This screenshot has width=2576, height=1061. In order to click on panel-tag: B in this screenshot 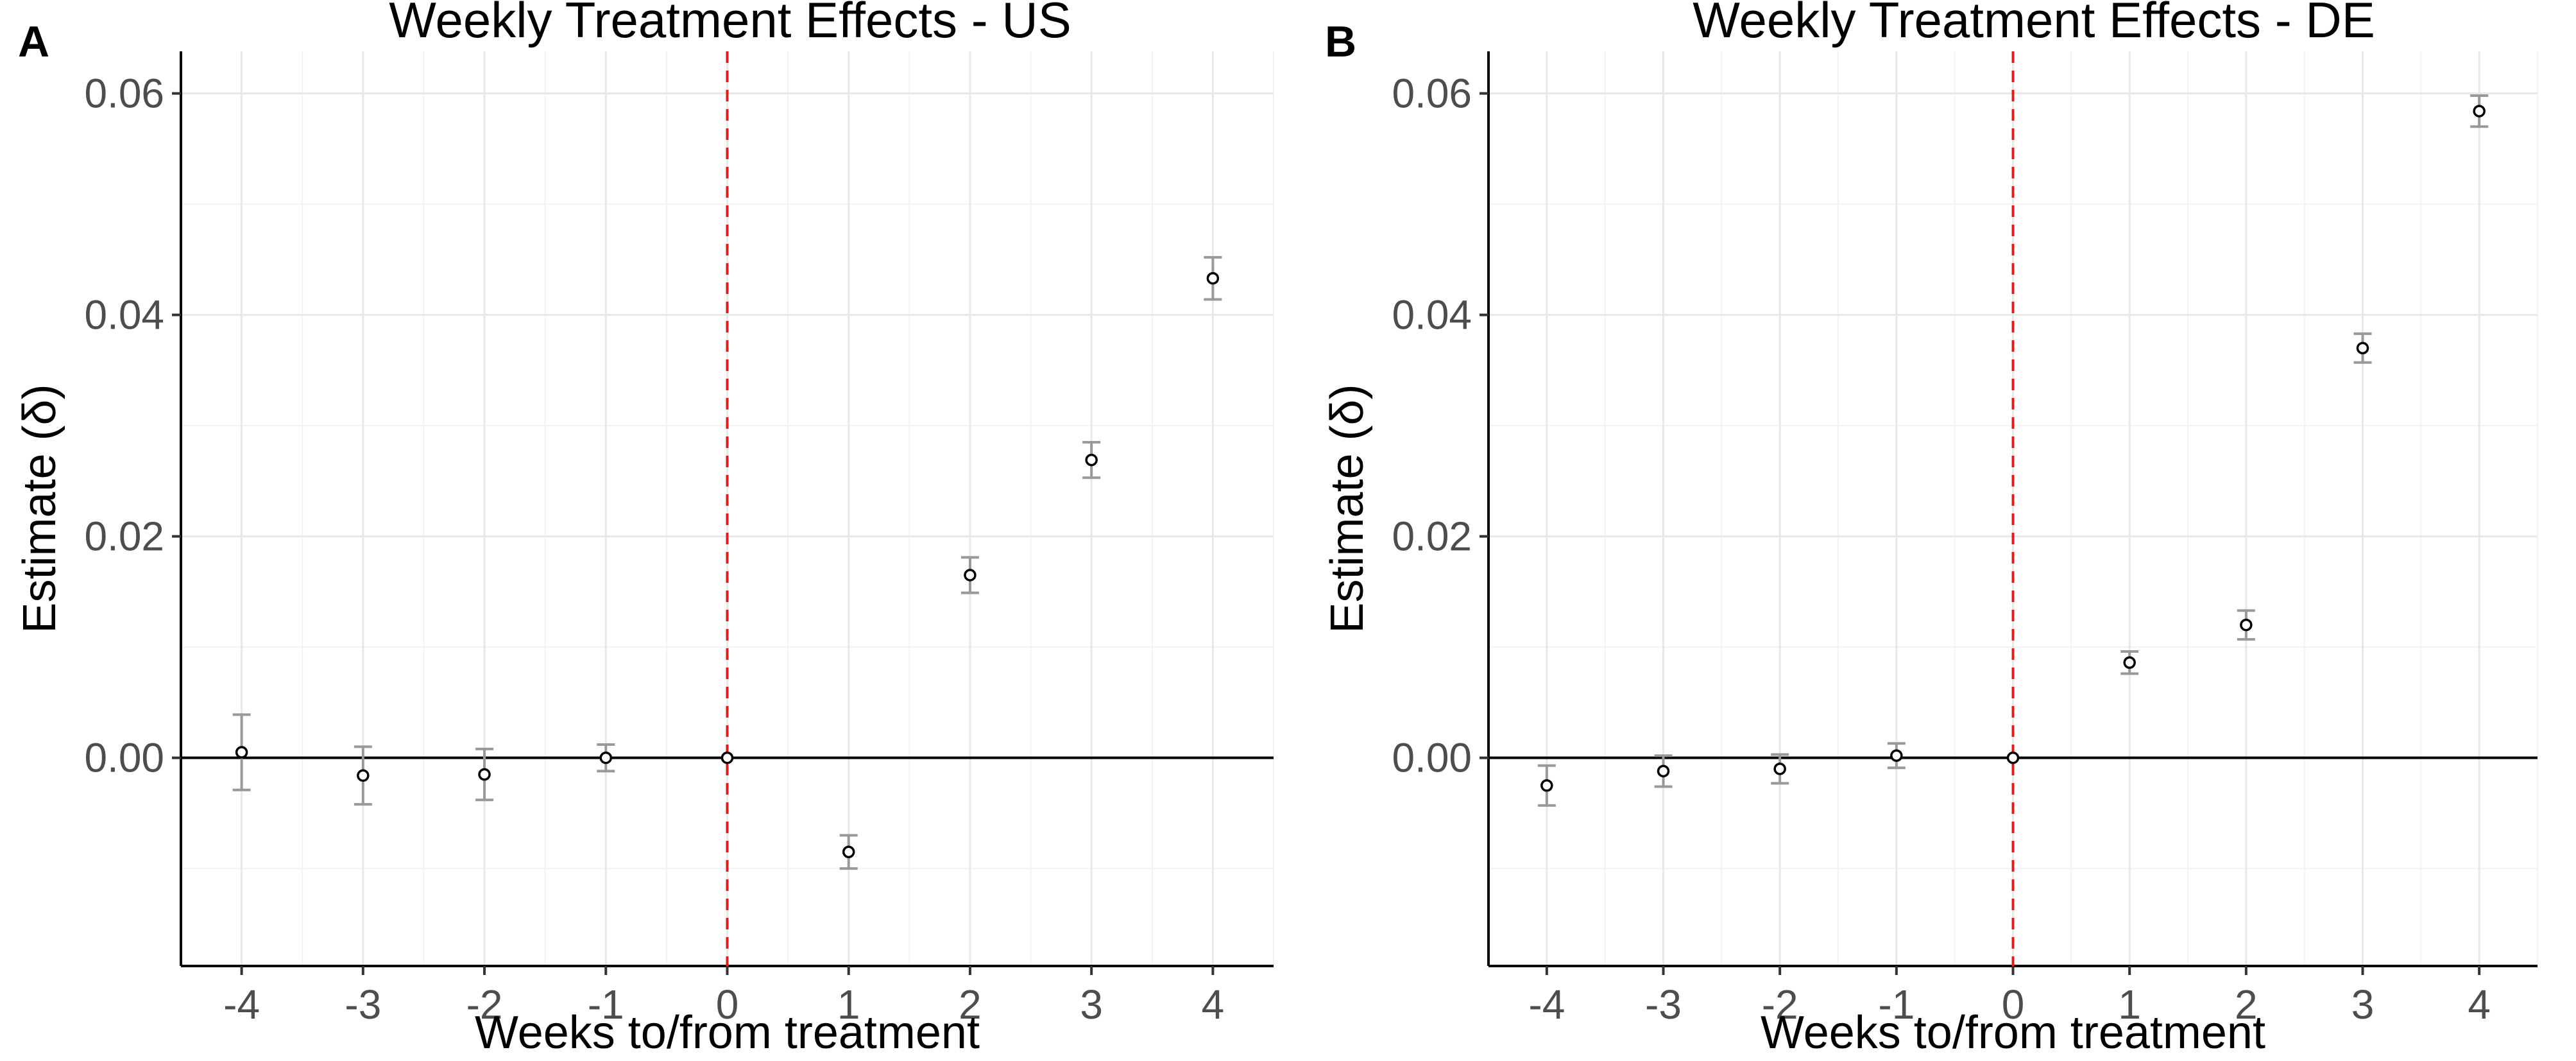, I will do `click(1340, 41)`.